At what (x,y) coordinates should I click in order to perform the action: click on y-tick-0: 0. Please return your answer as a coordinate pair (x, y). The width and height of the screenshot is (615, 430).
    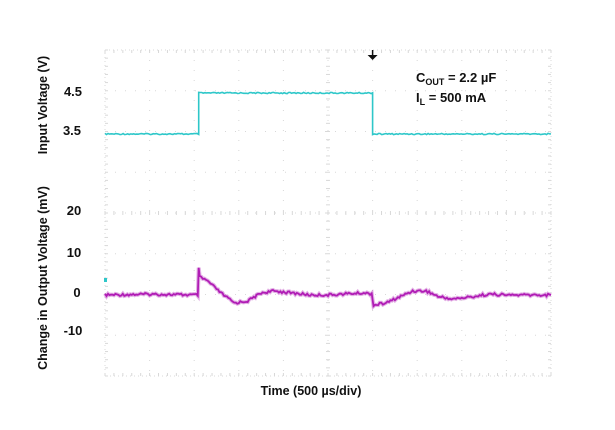
    Looking at the image, I should click on (76, 292).